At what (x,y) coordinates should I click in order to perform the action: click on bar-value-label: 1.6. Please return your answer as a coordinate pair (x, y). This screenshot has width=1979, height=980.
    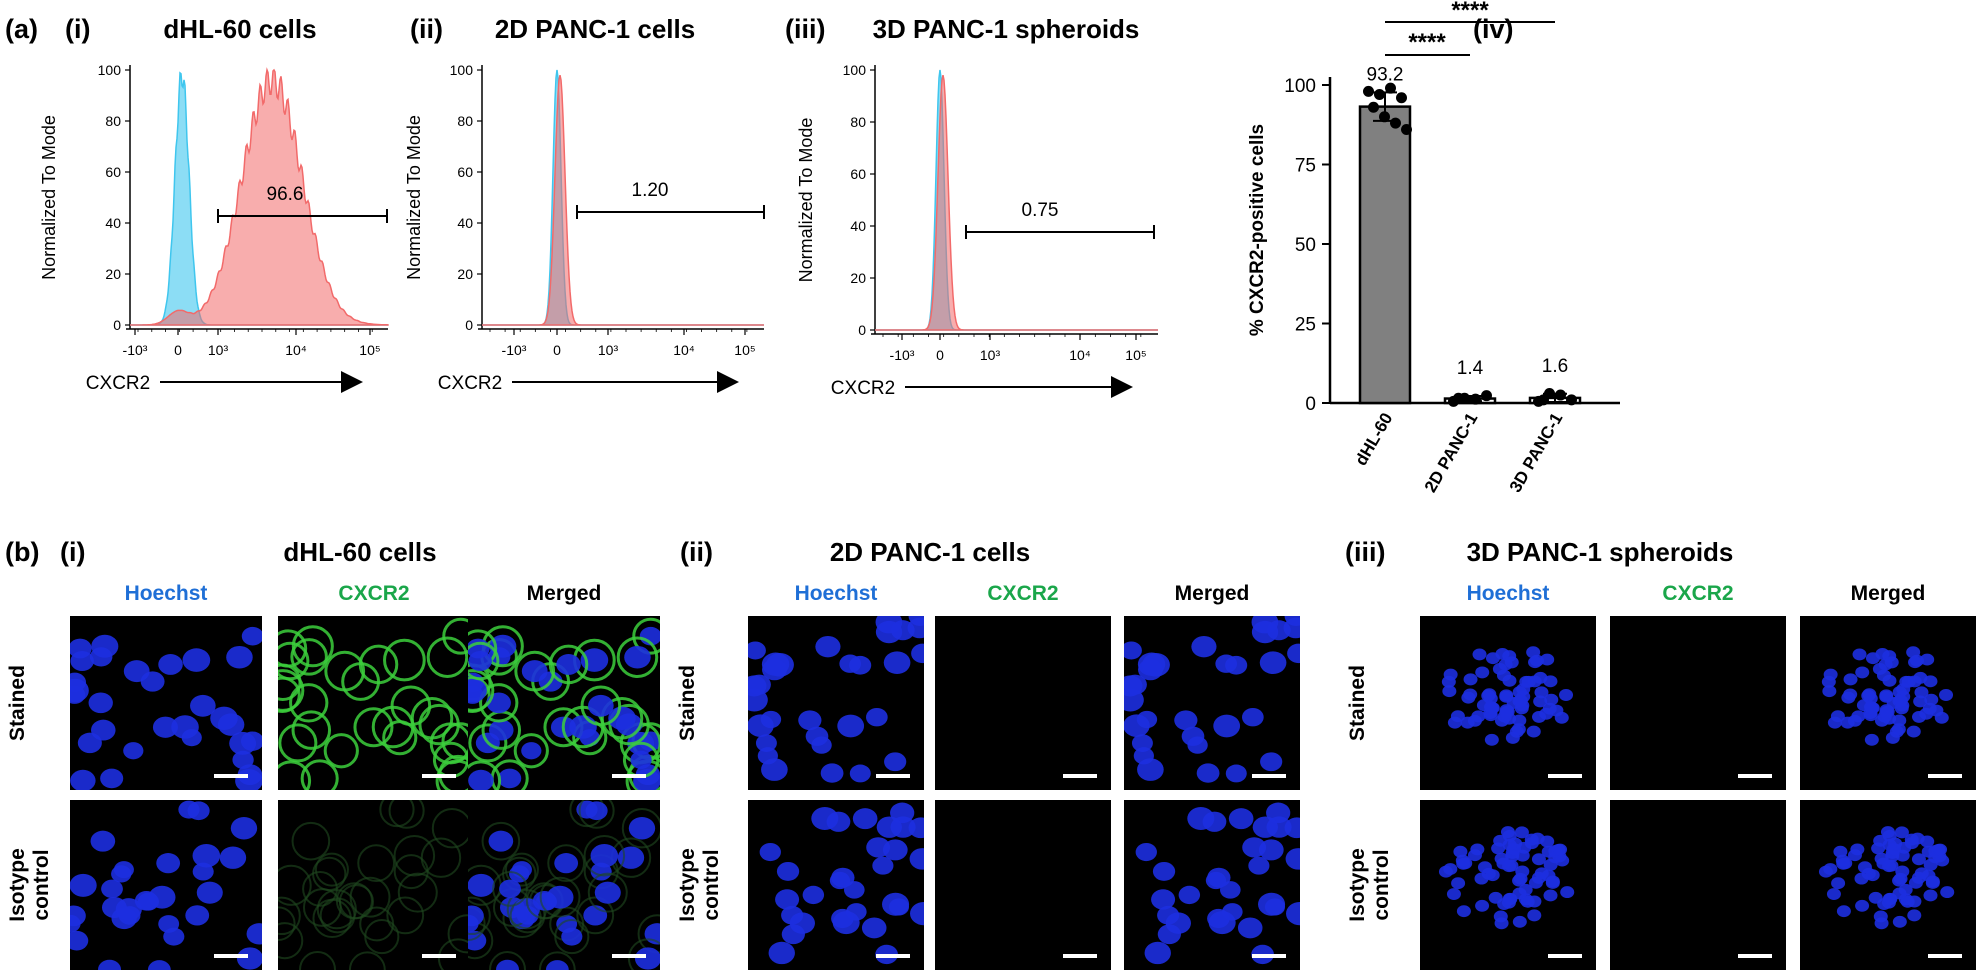
    Looking at the image, I should click on (1555, 366).